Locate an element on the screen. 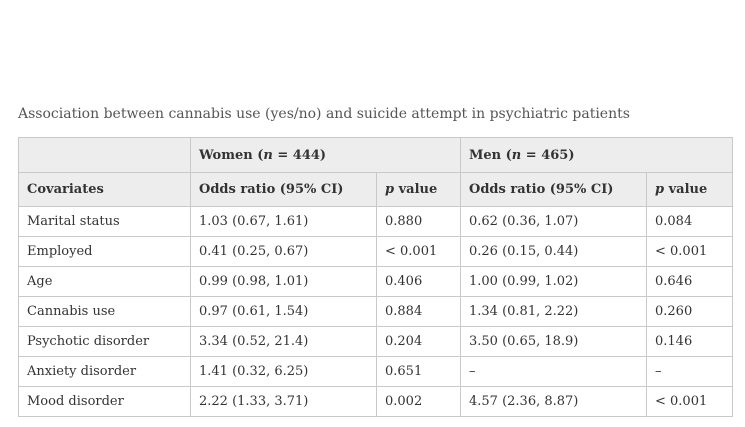 The height and width of the screenshot is (427, 745). women-or-cell: 1.03 (0.67, 1.61) is located at coordinates (283, 221).